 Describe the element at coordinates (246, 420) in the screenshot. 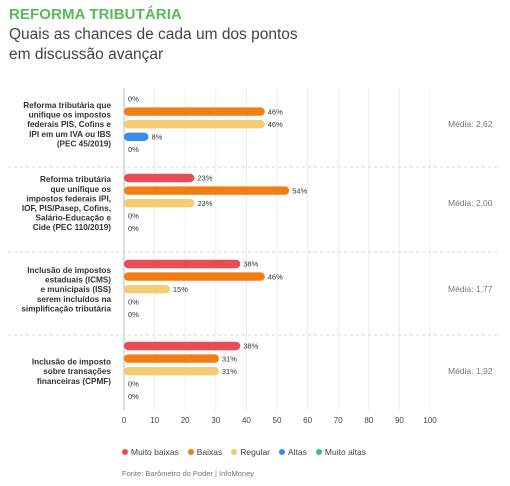

I see `x-tick-label: 40` at that location.